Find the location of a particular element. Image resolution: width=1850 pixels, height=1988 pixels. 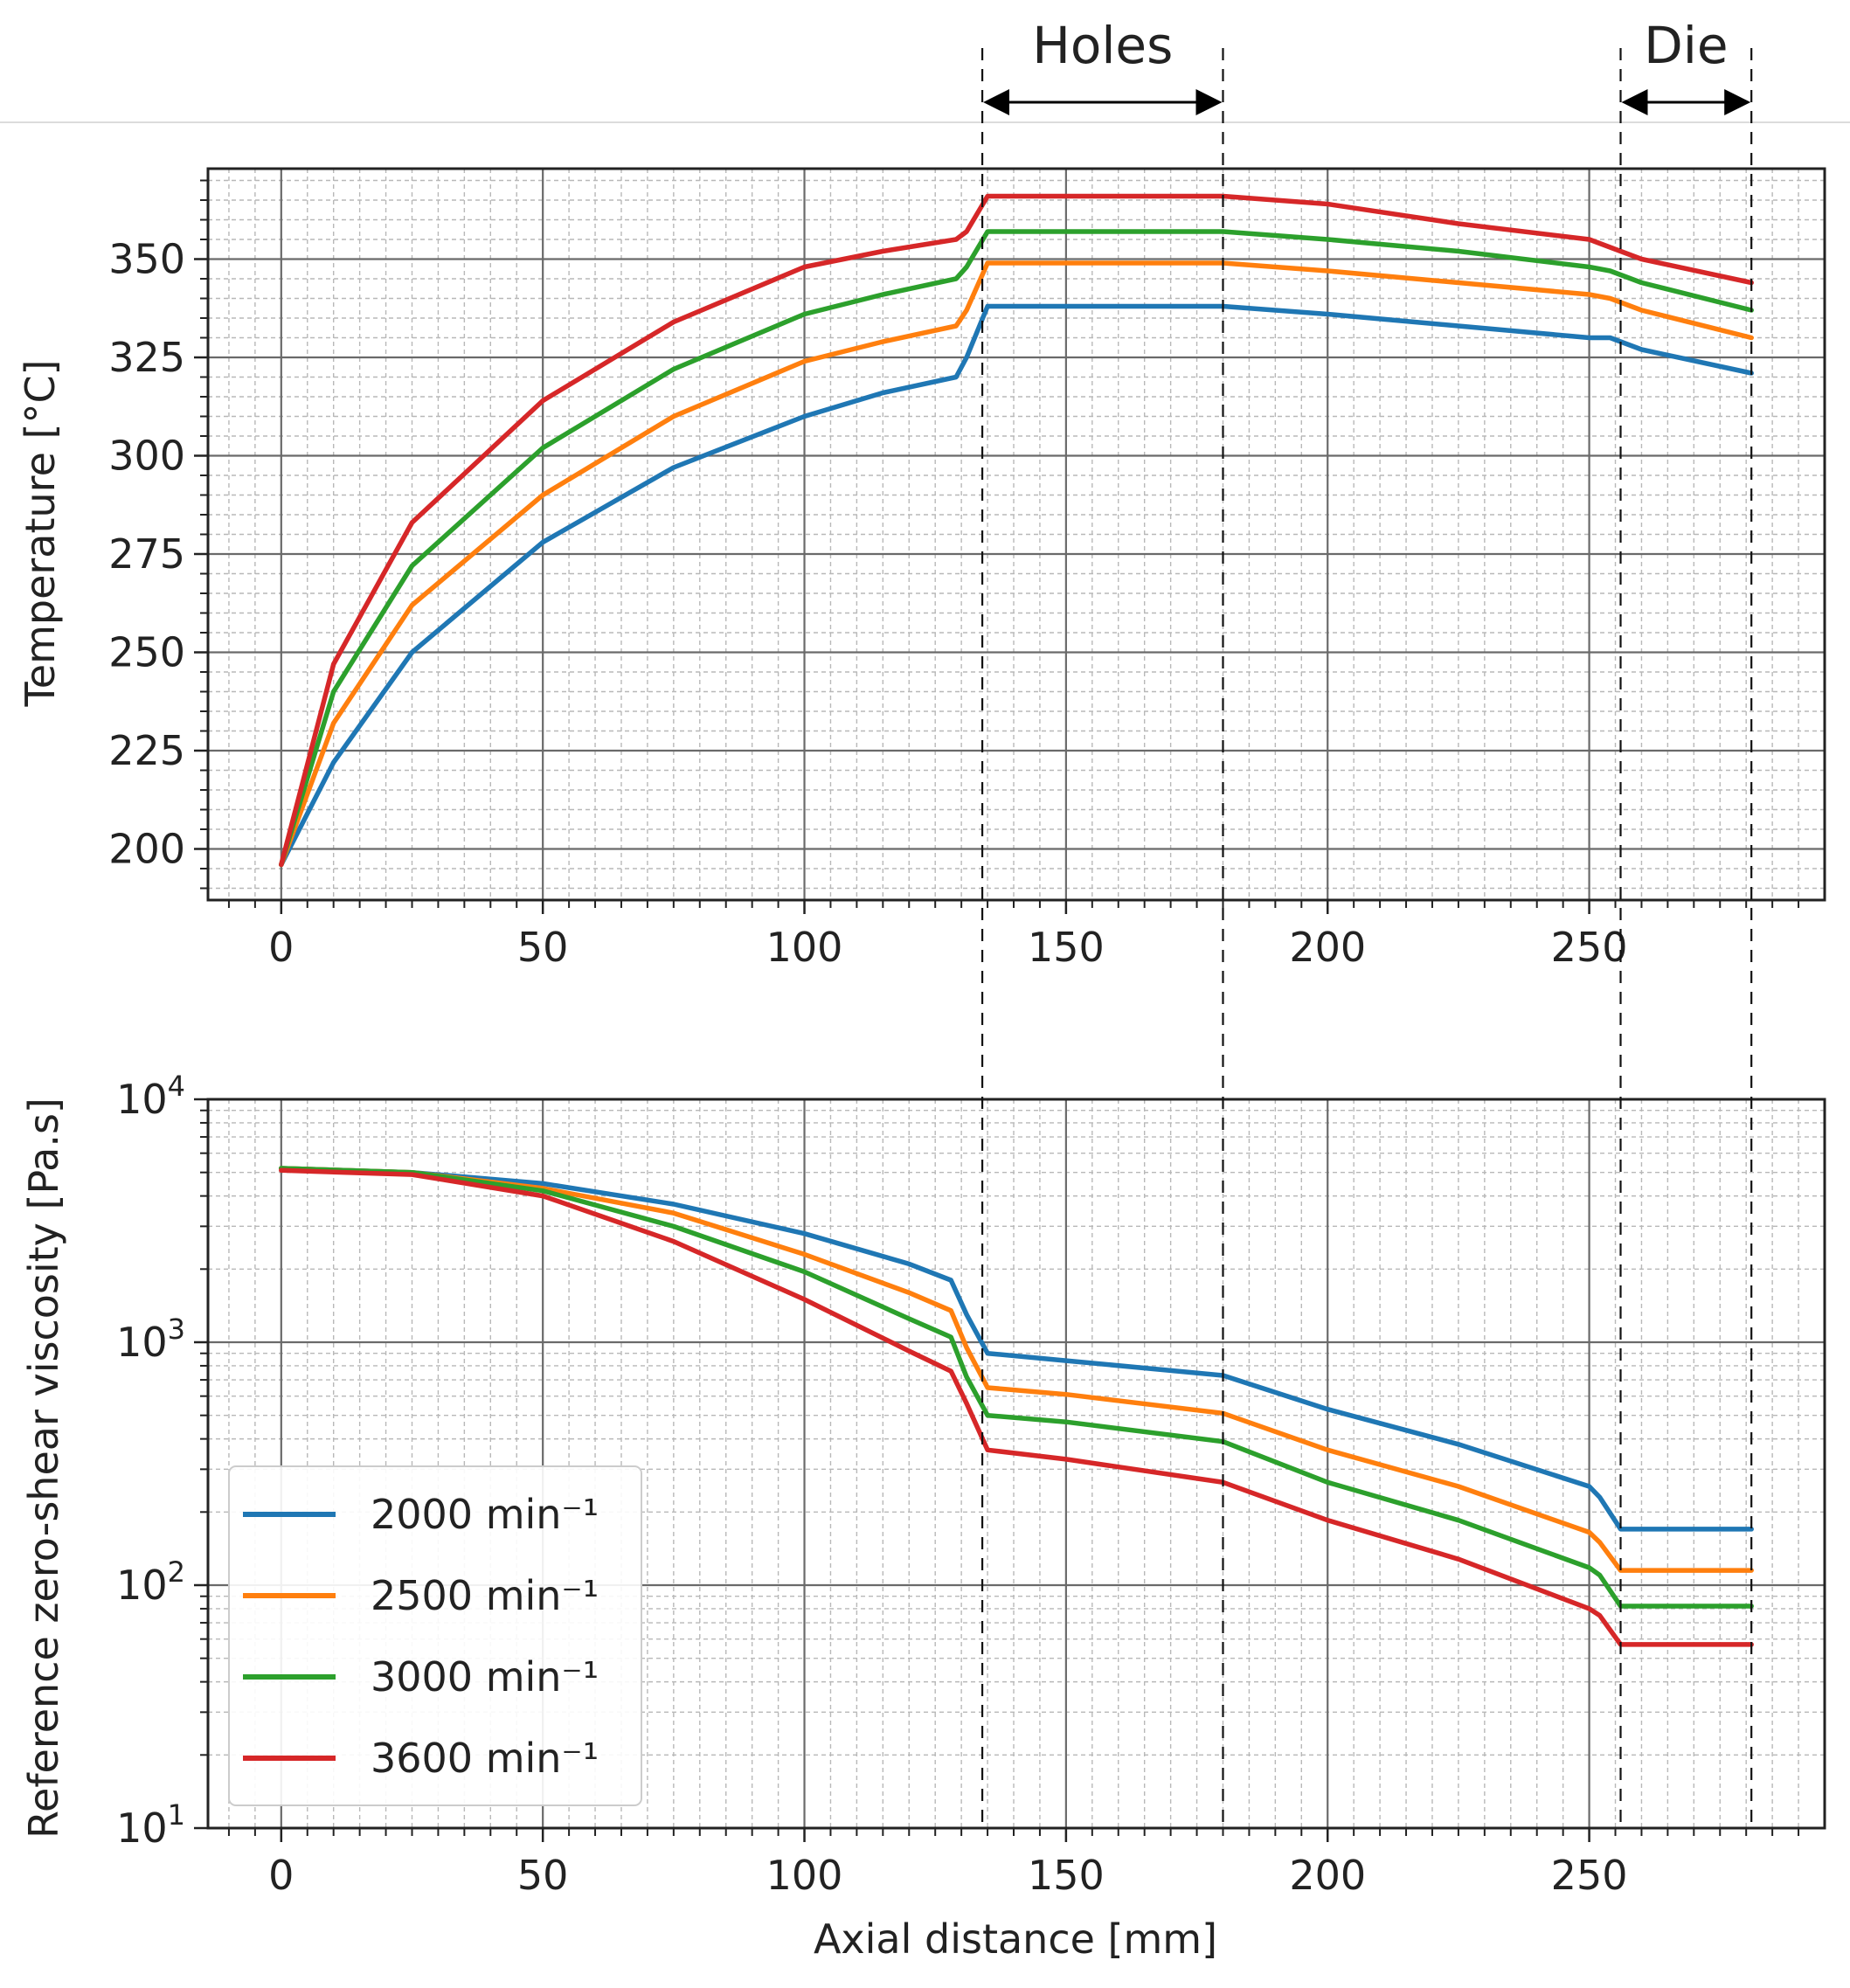

viscosity-x-tick-label: 0 is located at coordinates (281, 1875).